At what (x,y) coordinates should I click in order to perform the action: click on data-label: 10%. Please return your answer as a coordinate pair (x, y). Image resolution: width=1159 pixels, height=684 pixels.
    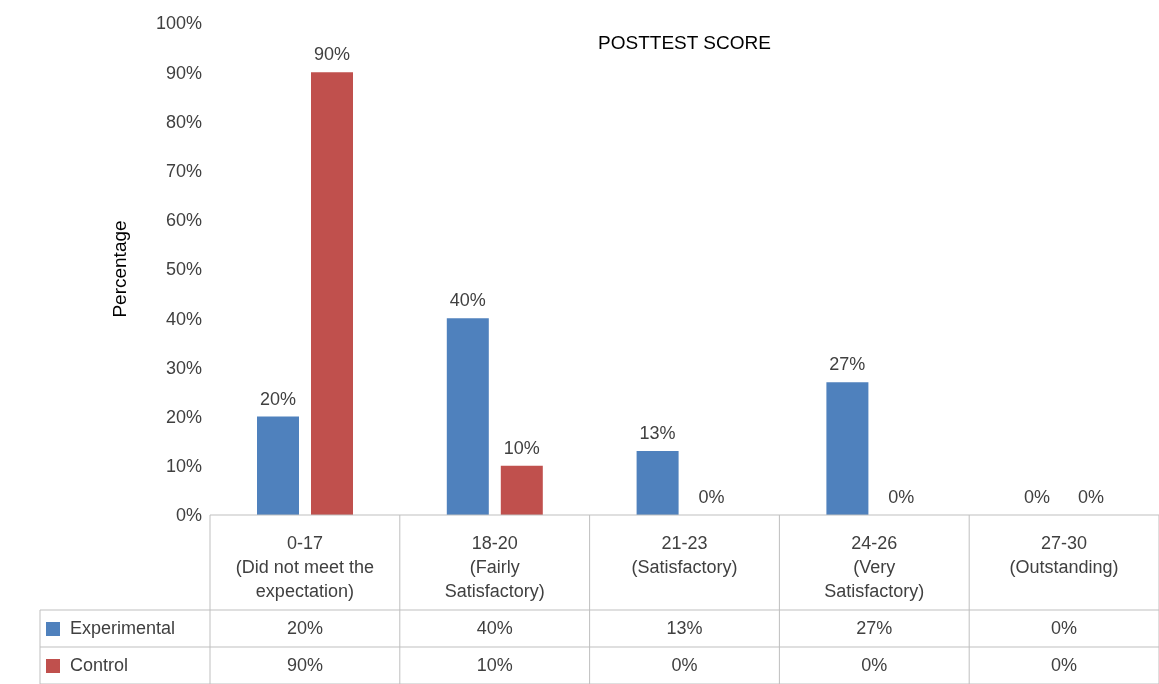
    Looking at the image, I should click on (494, 665).